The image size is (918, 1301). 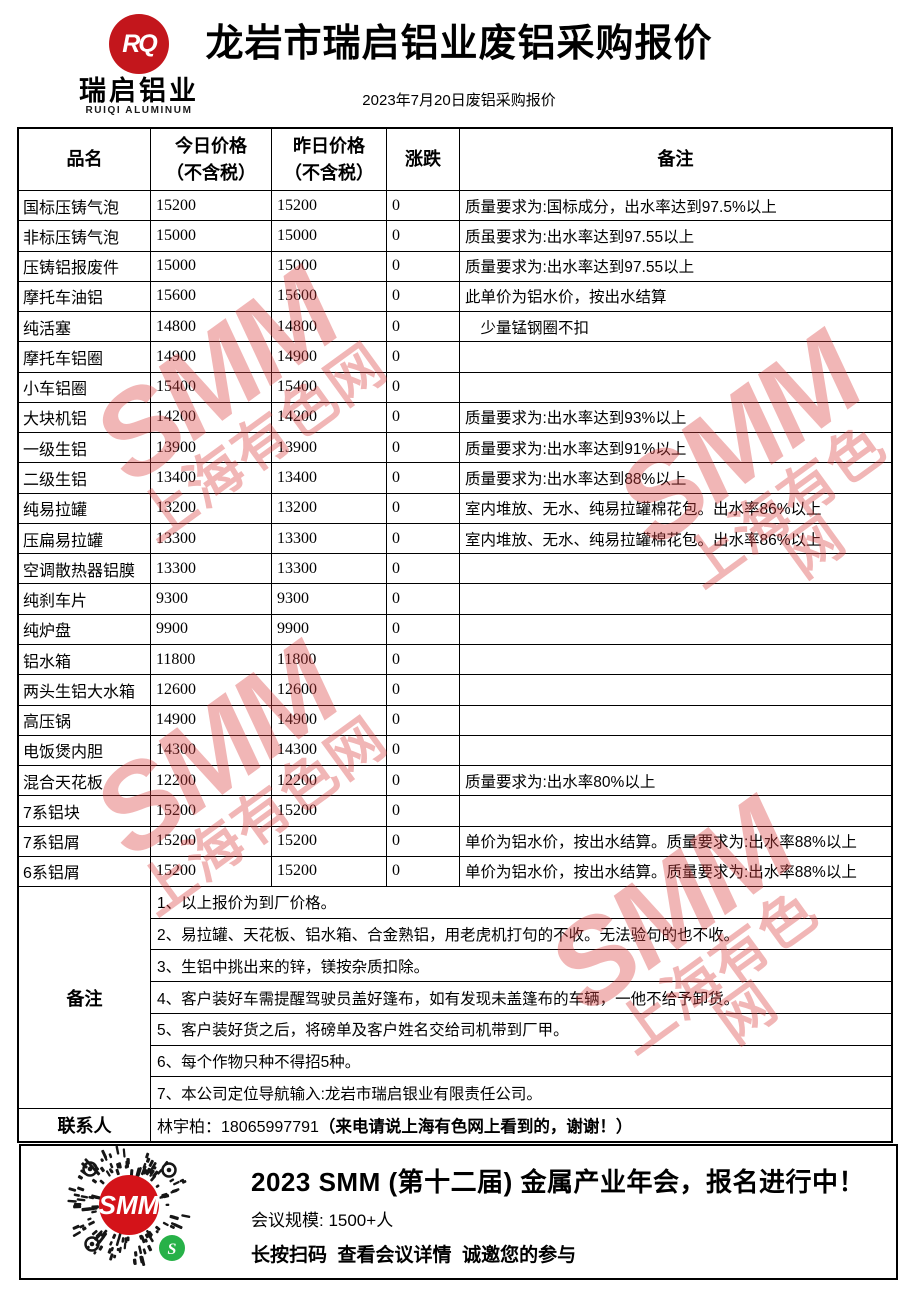 What do you see at coordinates (527, 328) in the screenshot?
I see `remark: 少量锰钢圈不扣` at bounding box center [527, 328].